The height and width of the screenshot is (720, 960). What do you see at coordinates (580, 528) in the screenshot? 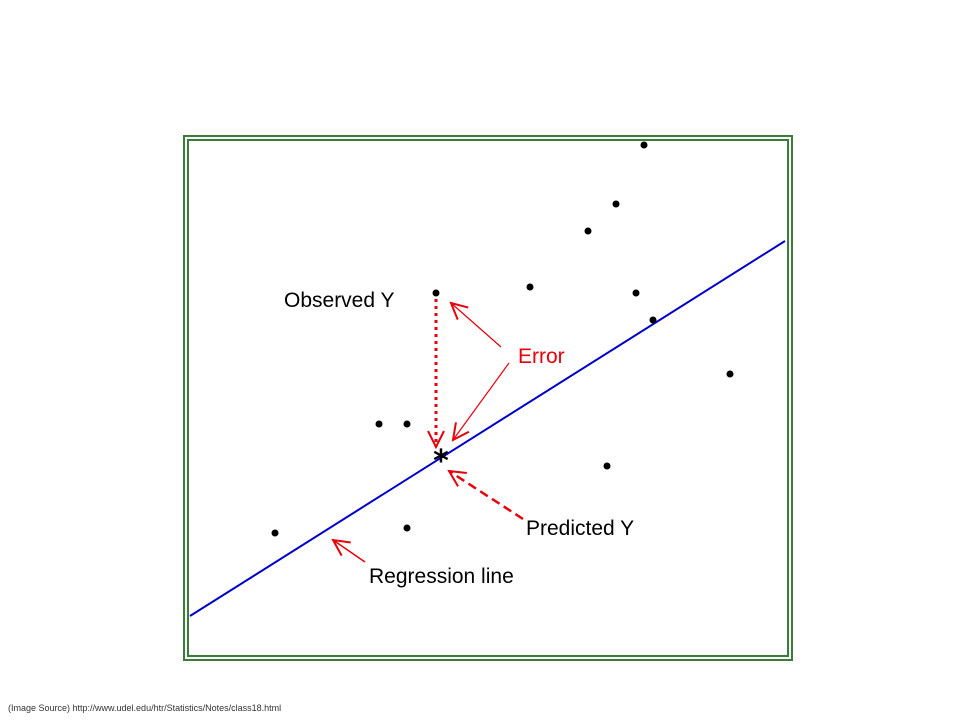
I see `predicted-label: Predicted Y` at bounding box center [580, 528].